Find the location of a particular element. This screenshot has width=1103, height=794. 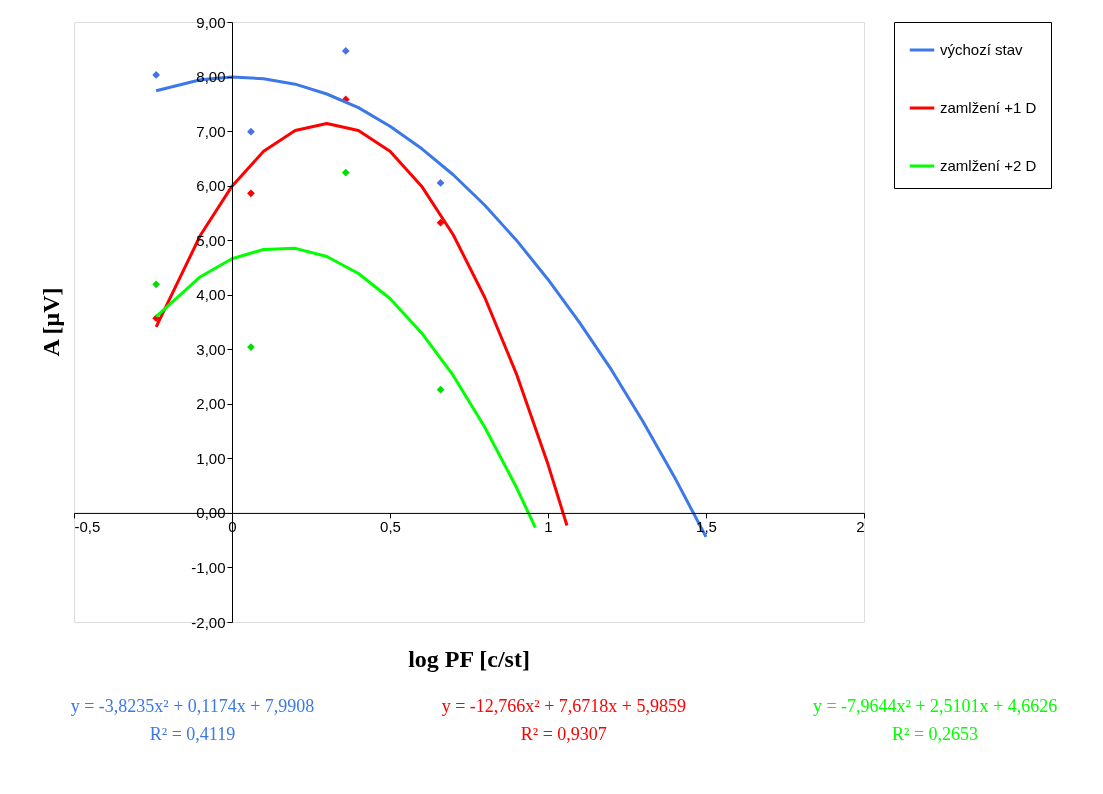

legend-label: zamlžení +2 D is located at coordinates (988, 165).